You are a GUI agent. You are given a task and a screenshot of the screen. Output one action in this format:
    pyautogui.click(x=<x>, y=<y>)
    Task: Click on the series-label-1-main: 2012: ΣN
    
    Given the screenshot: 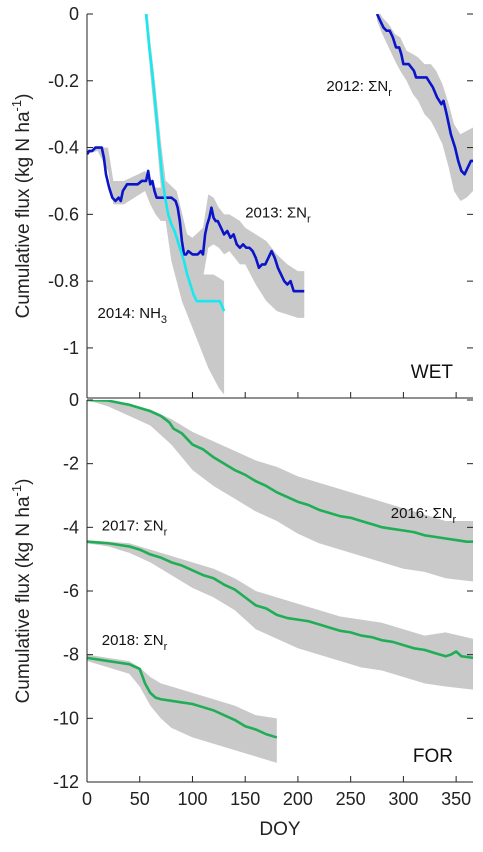 What is the action you would take?
    pyautogui.click(x=357, y=86)
    